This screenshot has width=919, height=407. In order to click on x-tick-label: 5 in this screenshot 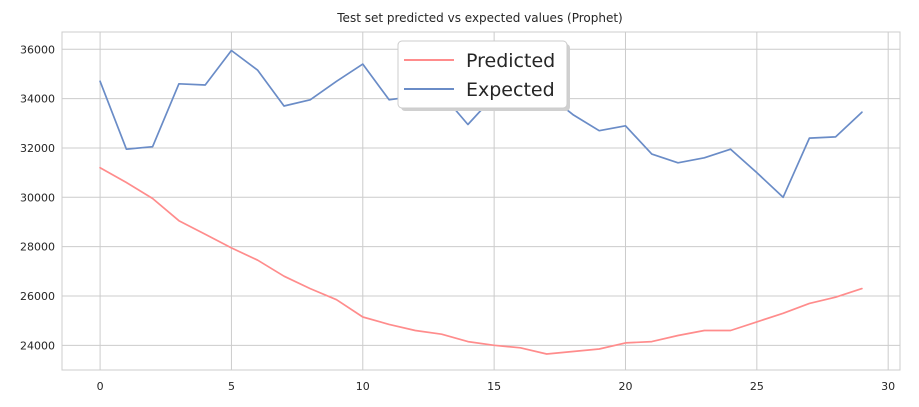, I will do `click(231, 386)`.